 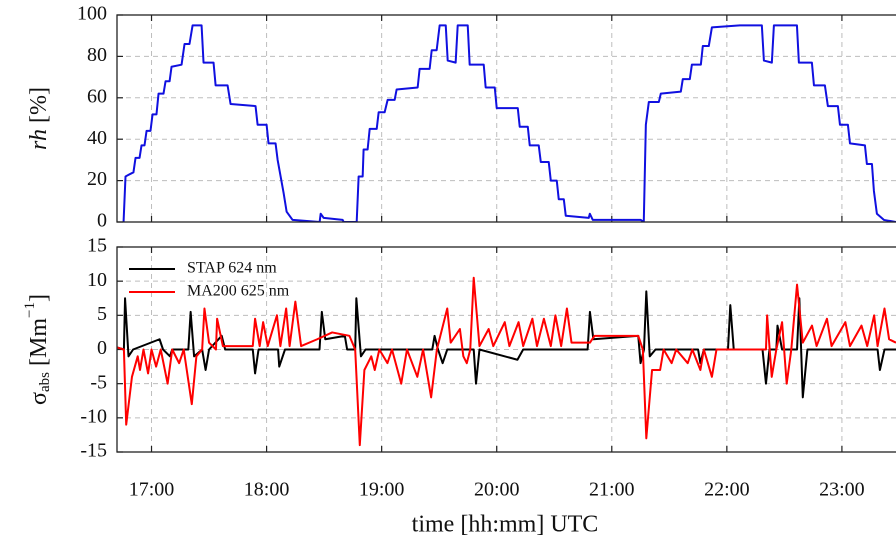 I want to click on y-tick-label: 5, so click(x=102, y=314).